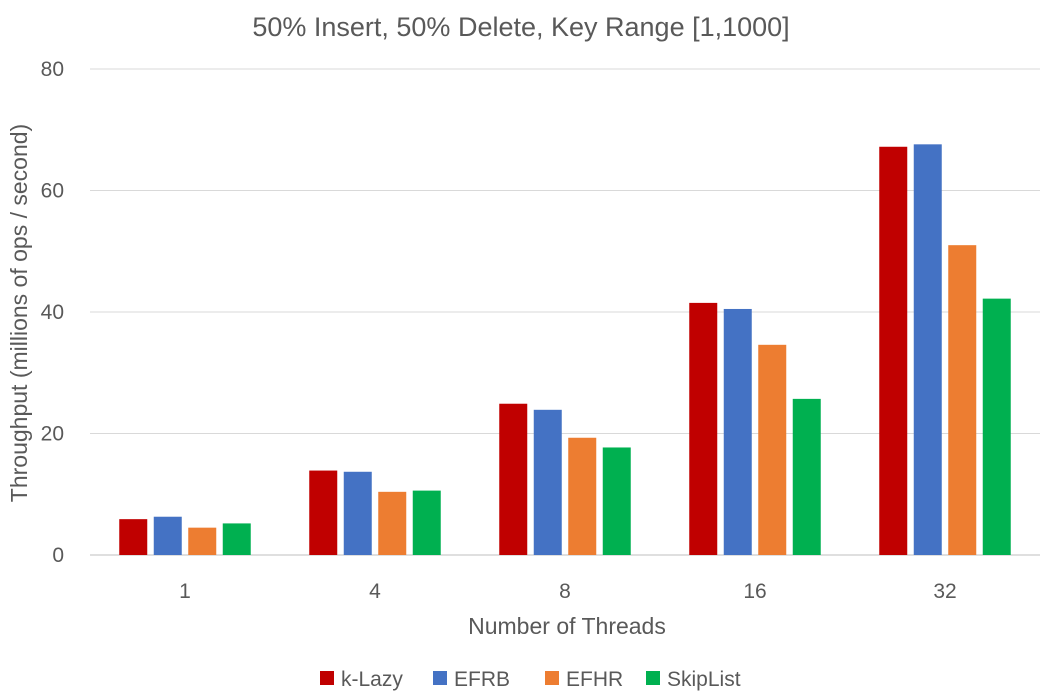  Describe the element at coordinates (482, 679) in the screenshot. I see `legend-label-efrb: EFRB` at that location.